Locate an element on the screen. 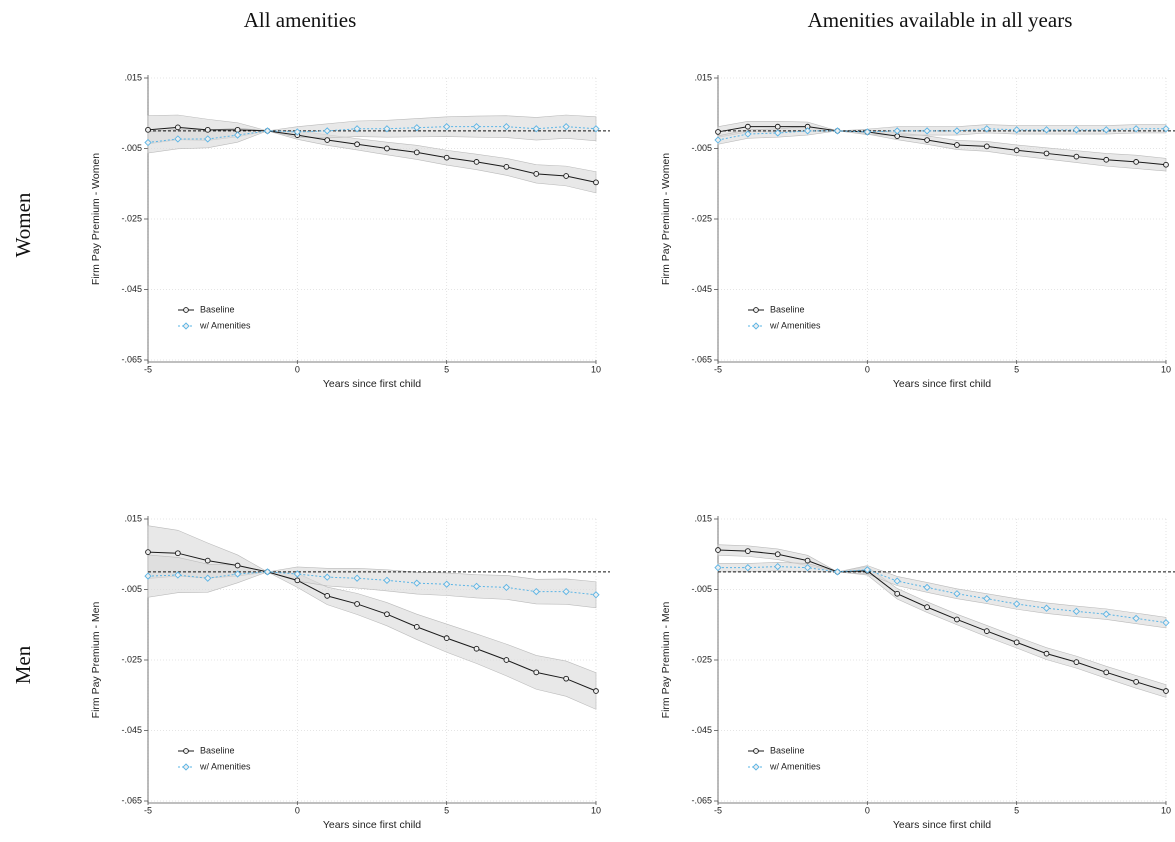 Image resolution: width=1175 pixels, height=842 pixels. column-title: Amenities available in all years is located at coordinates (940, 20).